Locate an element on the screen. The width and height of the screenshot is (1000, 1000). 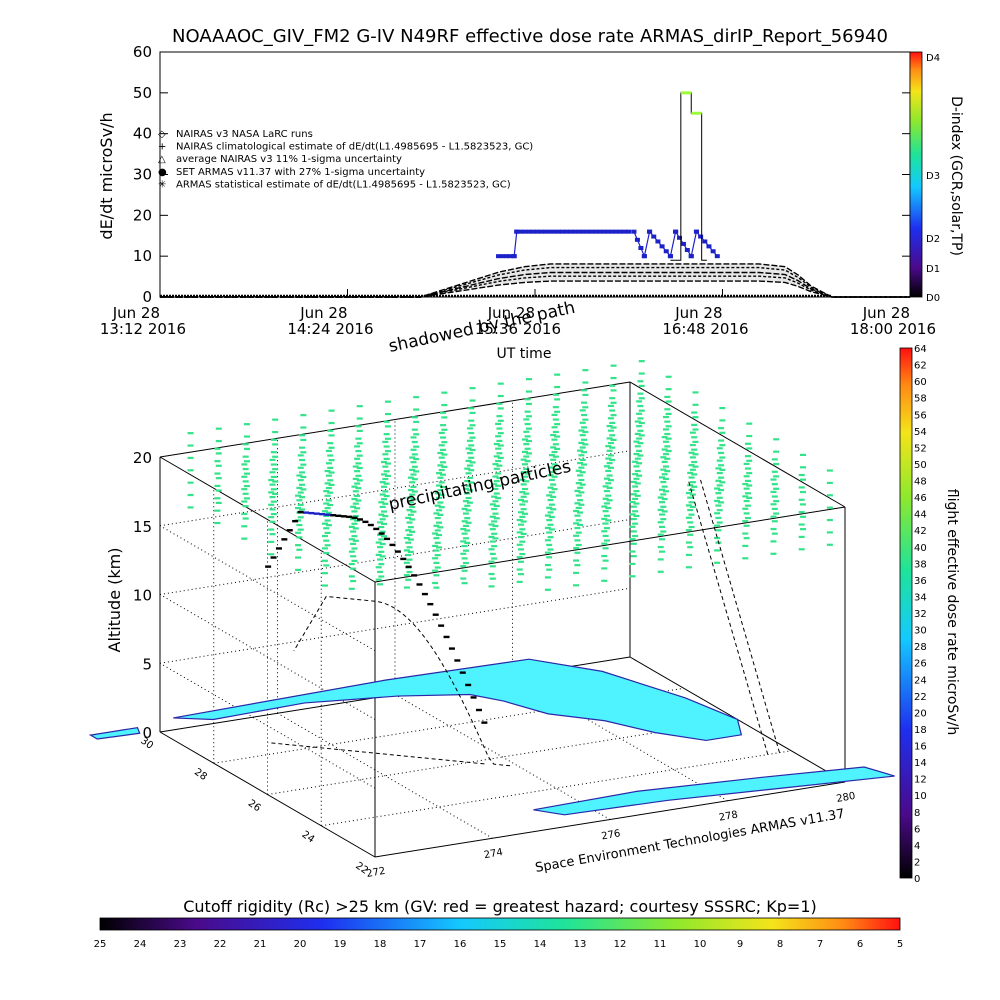
z-tick-label: 20 is located at coordinates (142, 458).